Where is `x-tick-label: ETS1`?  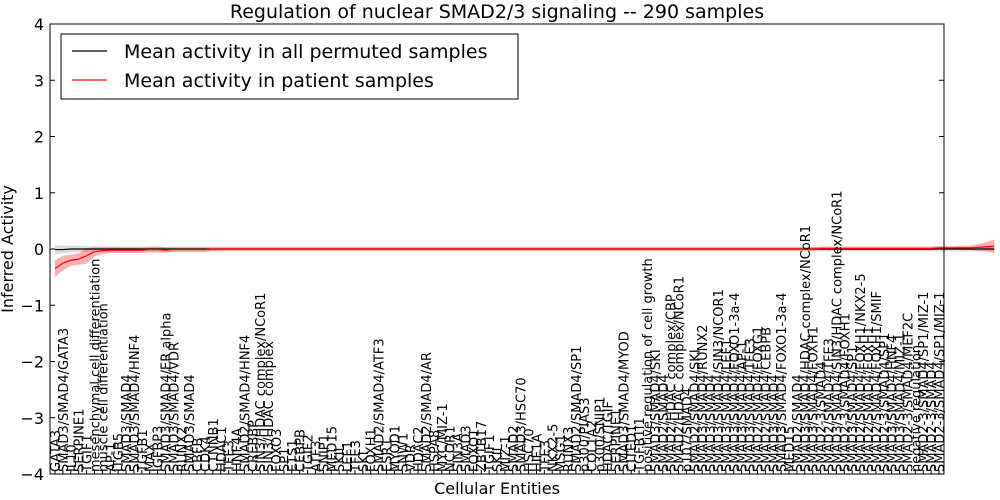 x-tick-label: ETS1 is located at coordinates (293, 455).